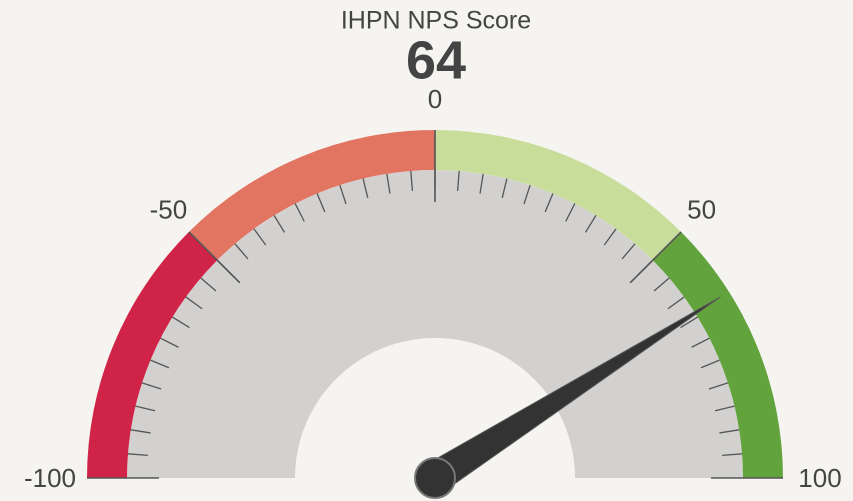  Describe the element at coordinates (435, 478) in the screenshot. I see `needle-hub` at that location.